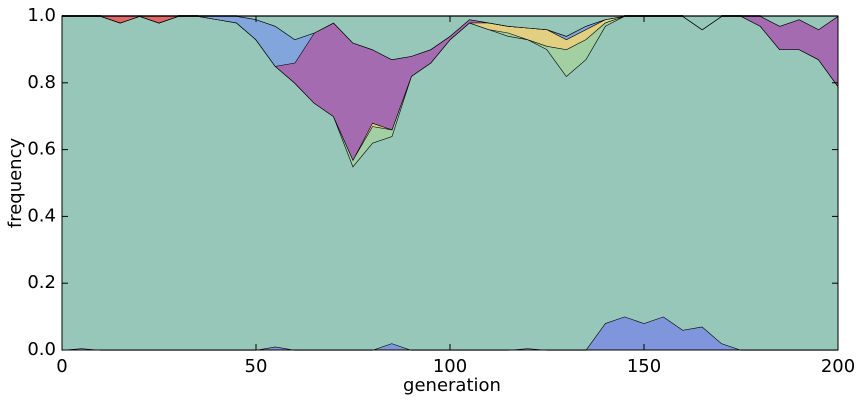 Image resolution: width=865 pixels, height=403 pixels. I want to click on y-tick-label: 0.2, so click(41, 282).